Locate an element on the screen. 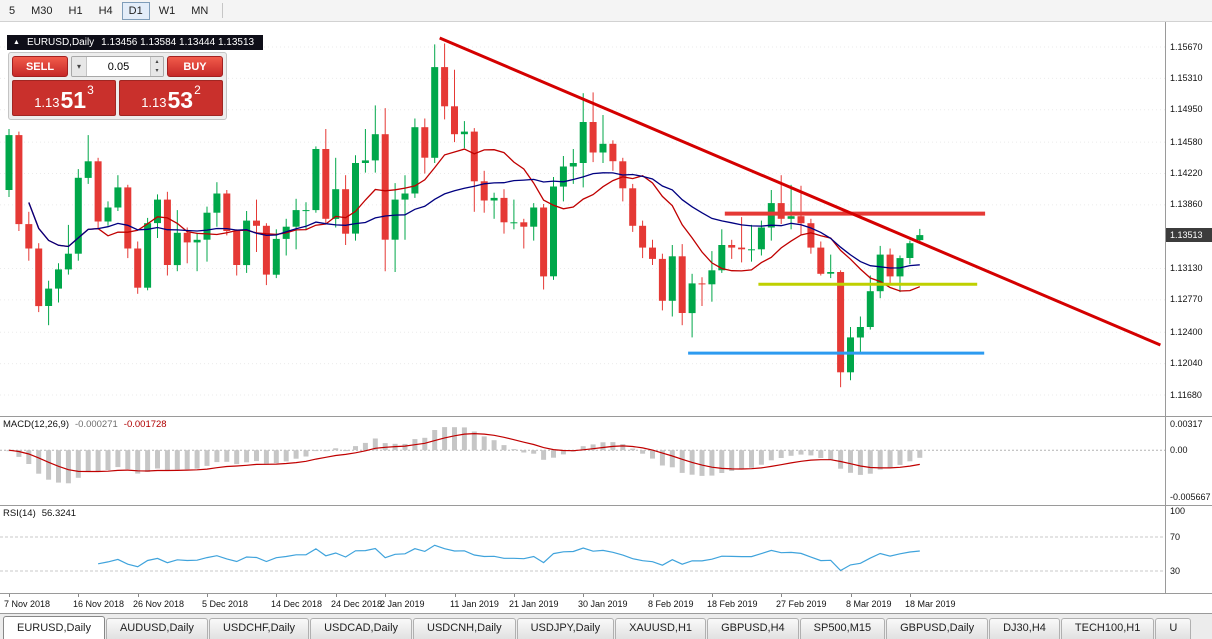 This screenshot has height=639, width=1212. toolbar-separator is located at coordinates (223, 10).